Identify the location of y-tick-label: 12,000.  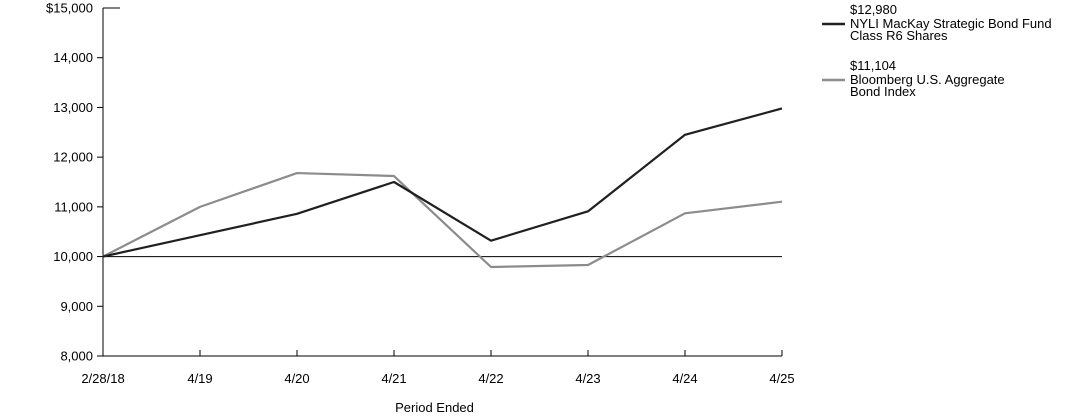
(73, 157).